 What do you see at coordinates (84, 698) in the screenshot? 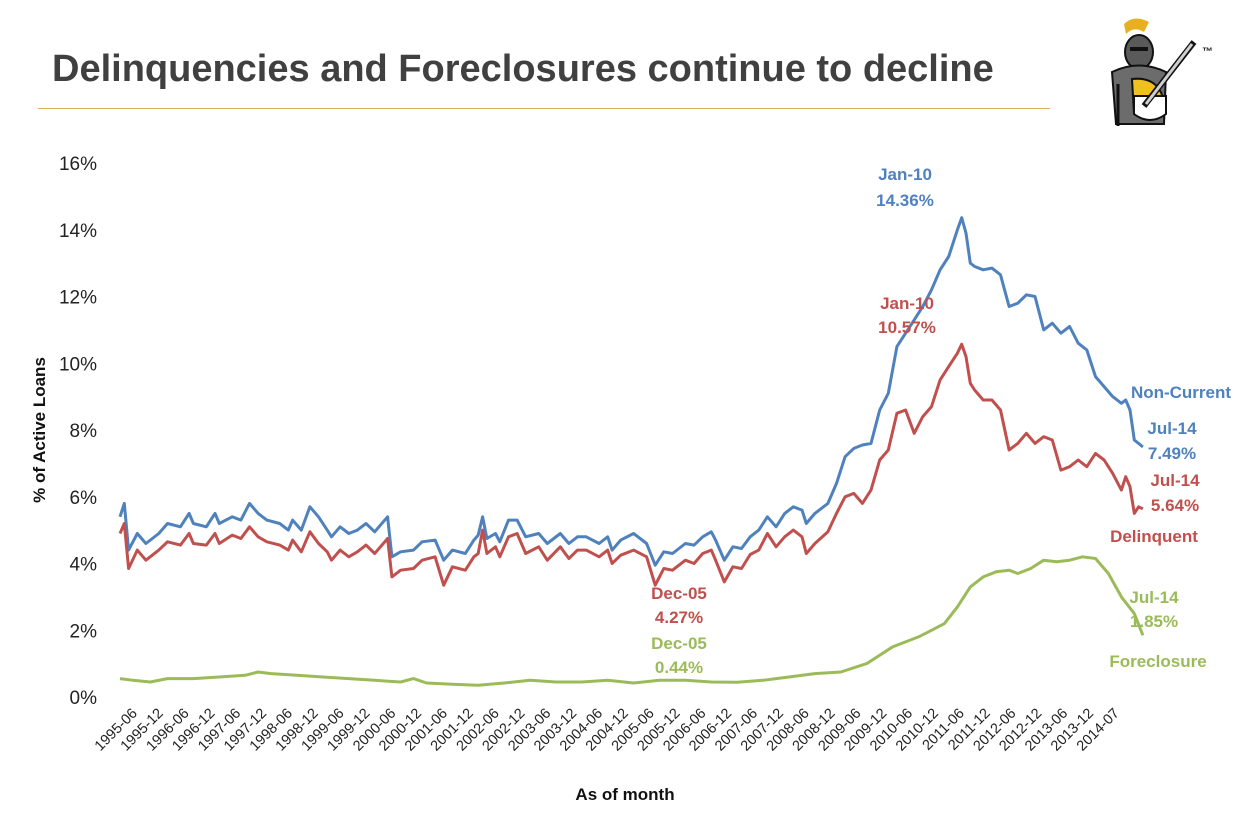
I see `y-tick-label: 0%` at bounding box center [84, 698].